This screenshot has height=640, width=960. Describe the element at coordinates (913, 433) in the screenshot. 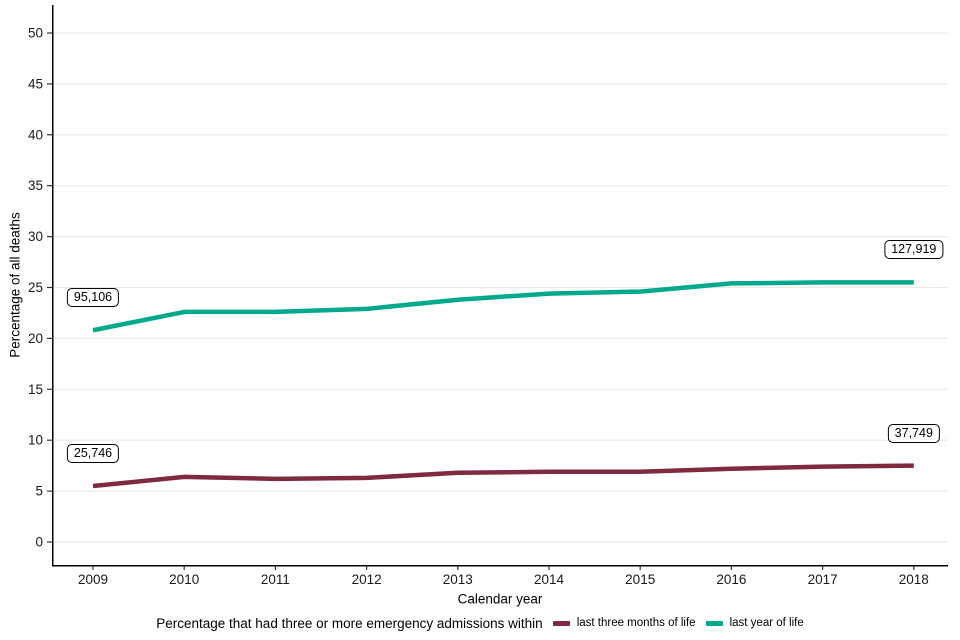

I see `data-label: 37,749` at that location.